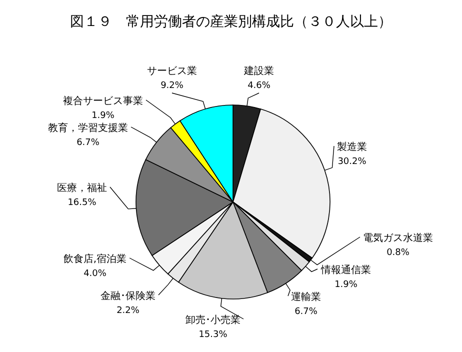  I want to click on title: 図１９ 常用労働者の産業別構成比（３０人以上）, so click(231, 22).